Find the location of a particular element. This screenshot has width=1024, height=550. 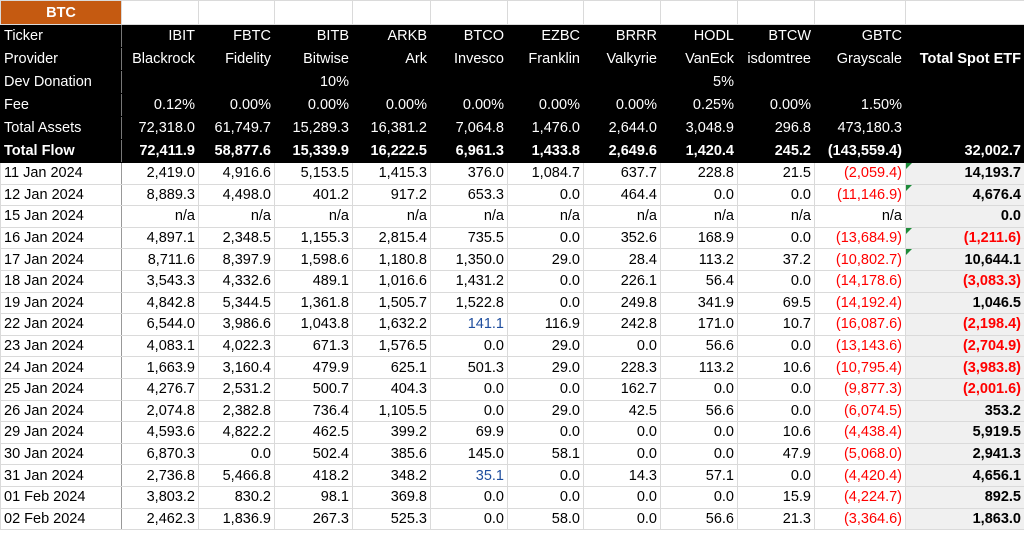

flow-cell: 47.9 is located at coordinates (776, 454).